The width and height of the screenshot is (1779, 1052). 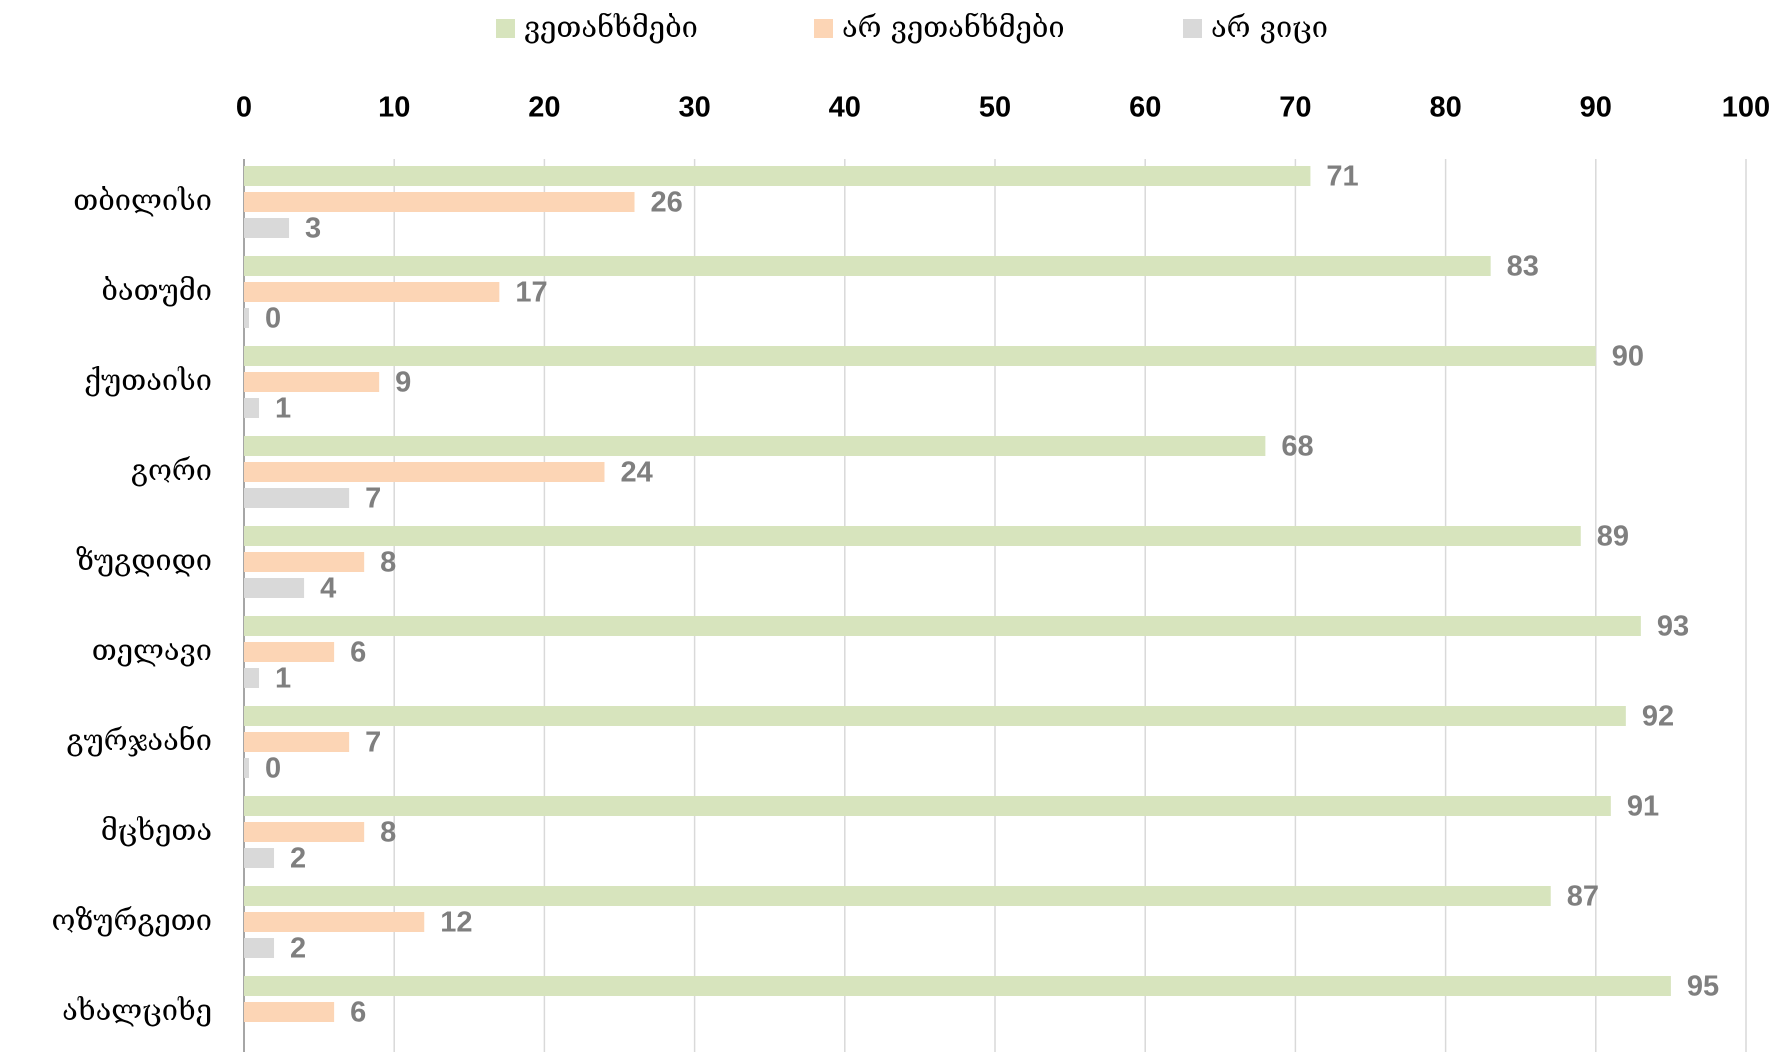 What do you see at coordinates (636, 473) in the screenshot?
I see `value-label: 24` at bounding box center [636, 473].